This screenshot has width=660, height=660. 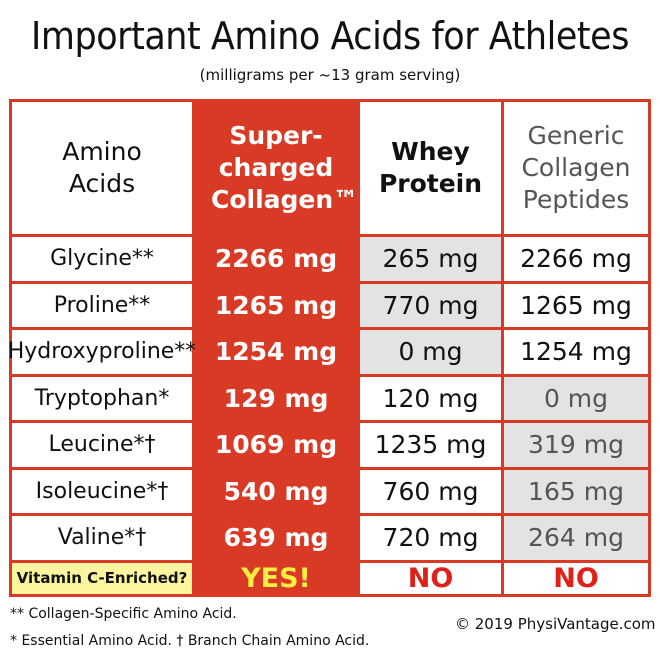 I want to click on row-label-4-text: Leucine*†, so click(x=102, y=445).